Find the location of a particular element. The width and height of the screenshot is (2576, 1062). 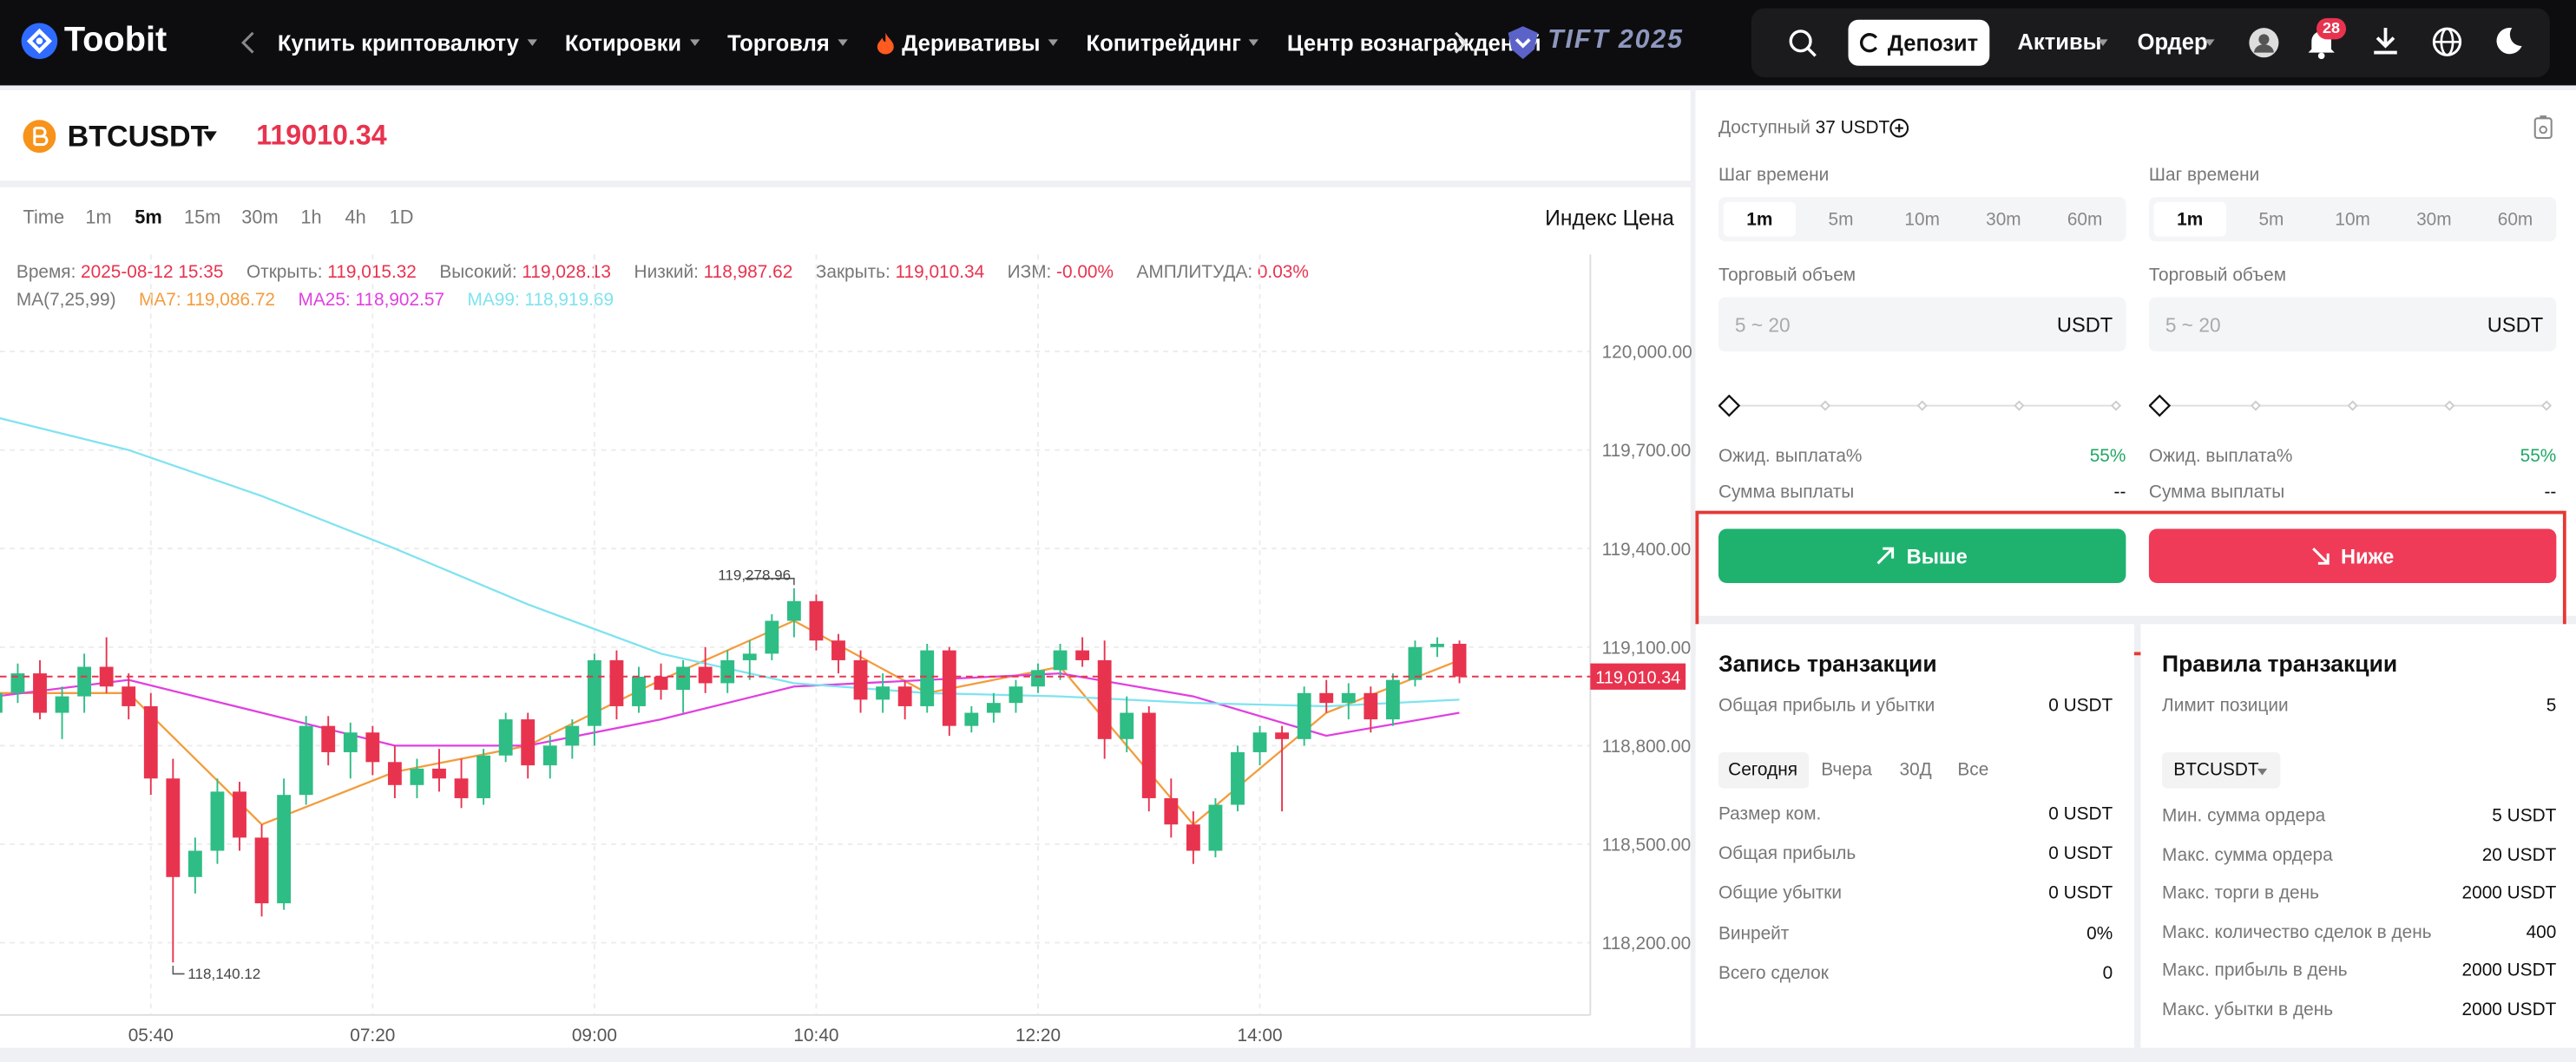

records-tab: Вчера is located at coordinates (1847, 771).